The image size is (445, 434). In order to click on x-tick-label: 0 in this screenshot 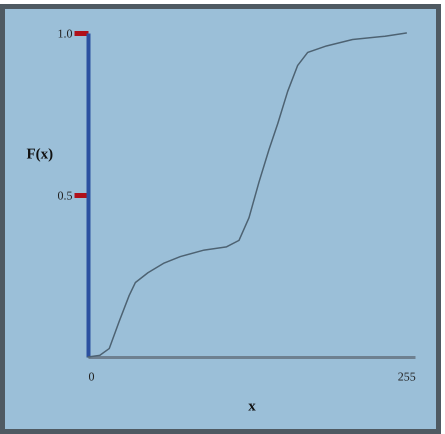, I will do `click(91, 377)`.